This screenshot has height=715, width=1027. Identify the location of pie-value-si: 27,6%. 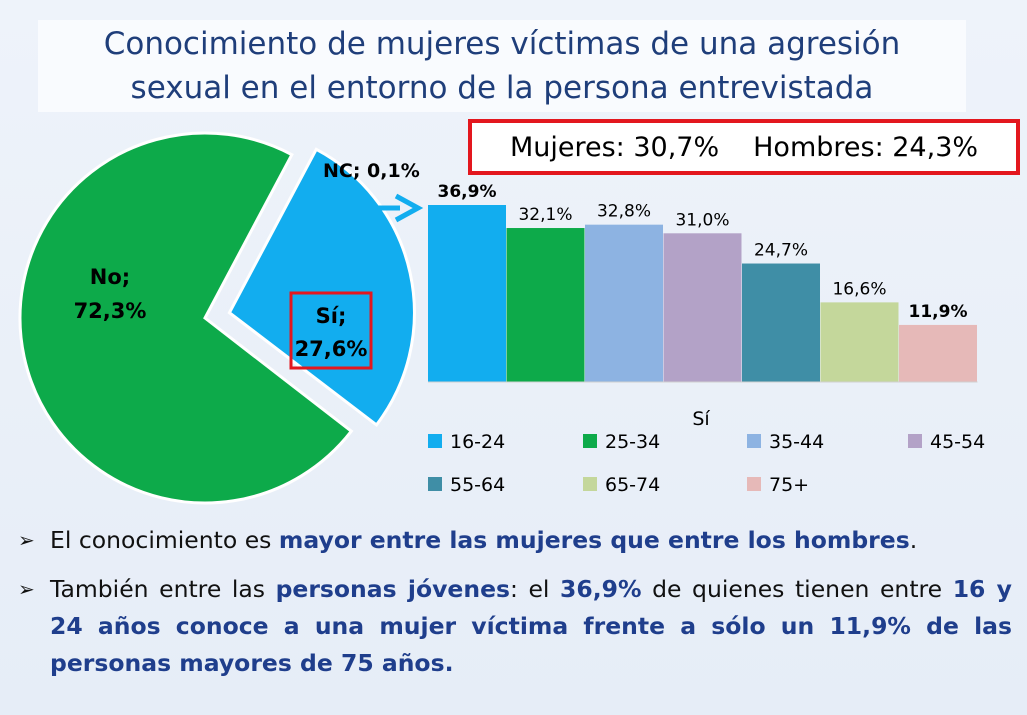
(331, 349).